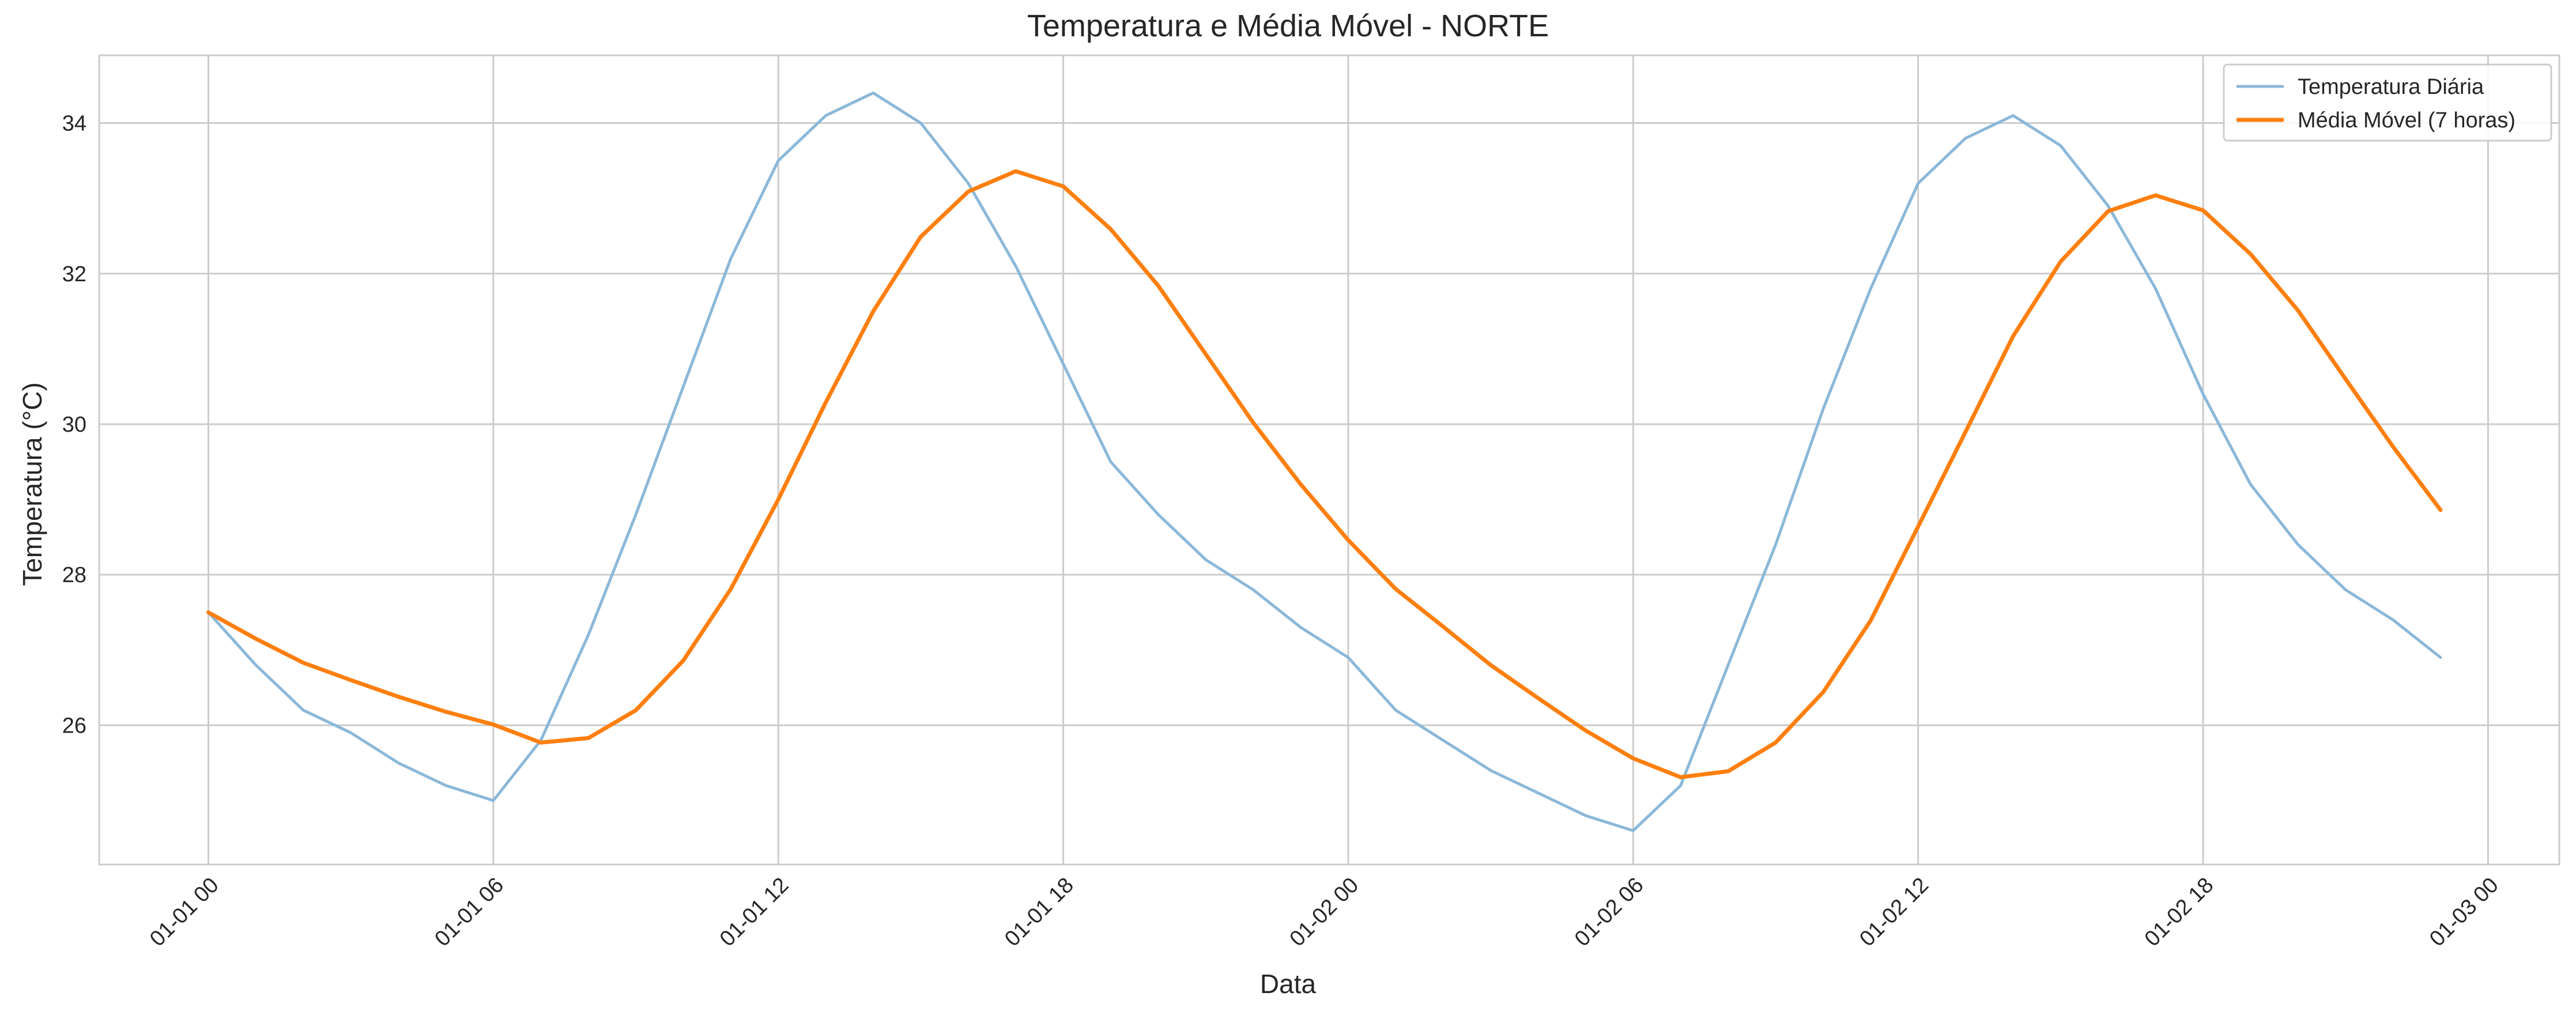  I want to click on y-tick-labels: 26 28 30 32 34, so click(74, 425).